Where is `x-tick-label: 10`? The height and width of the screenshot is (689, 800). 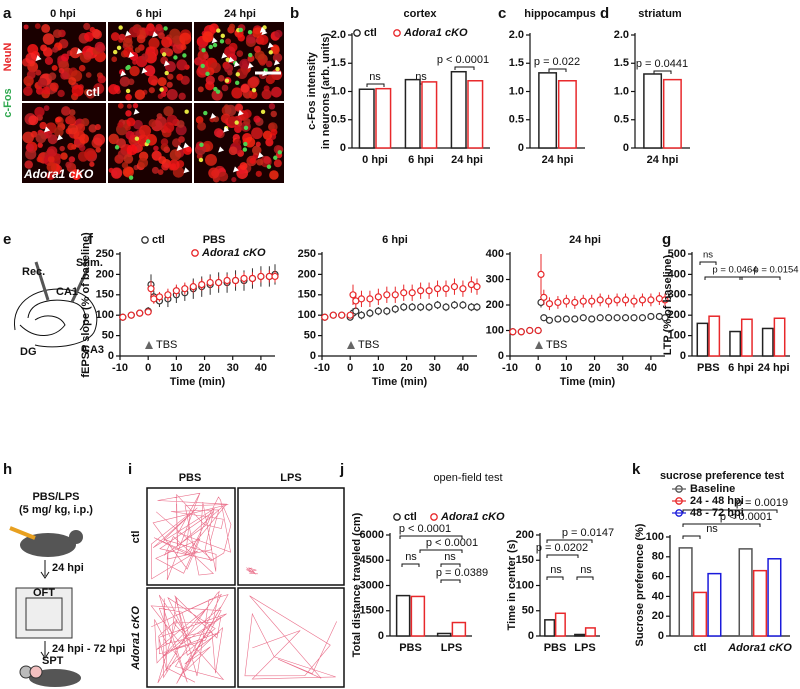 x-tick-label: 10 is located at coordinates (378, 368).